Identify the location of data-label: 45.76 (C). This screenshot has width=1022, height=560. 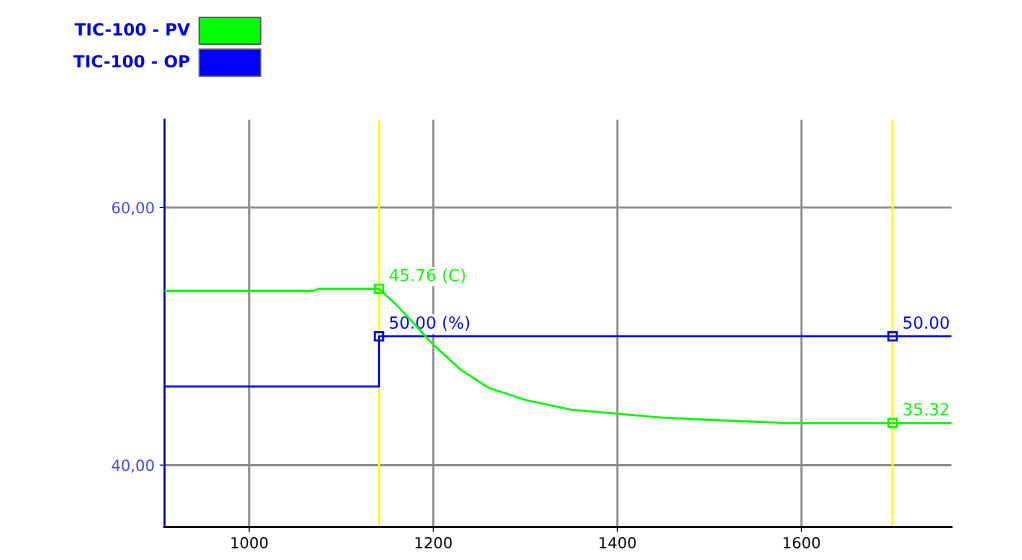
(427, 276).